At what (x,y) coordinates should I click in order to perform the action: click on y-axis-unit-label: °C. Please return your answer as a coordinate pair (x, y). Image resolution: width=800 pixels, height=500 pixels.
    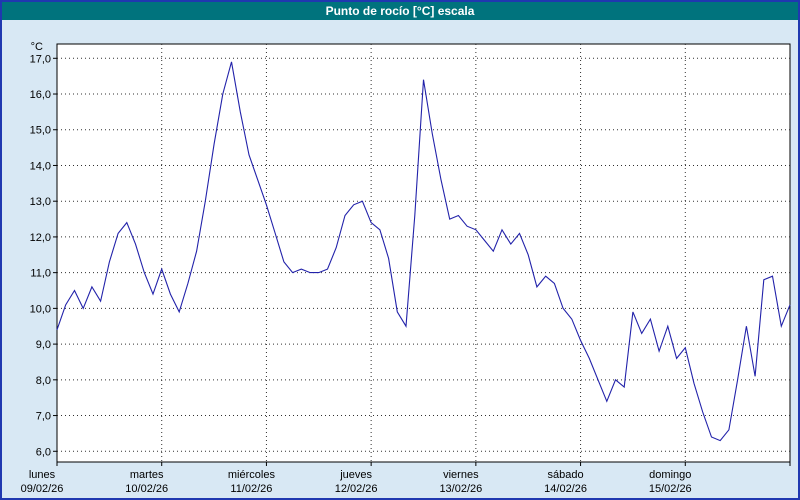
    Looking at the image, I should click on (37, 47).